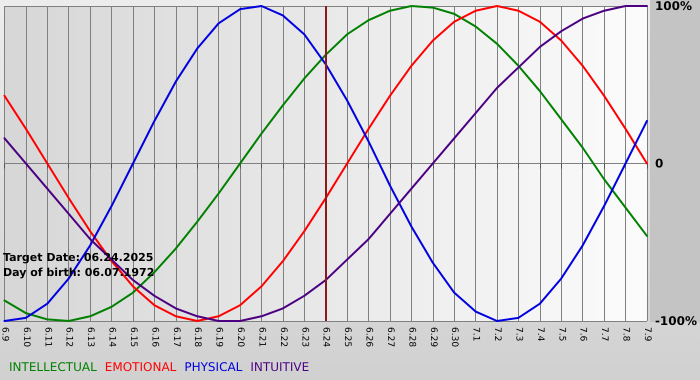 The width and height of the screenshot is (700, 380). I want to click on text: EMOTIONAL, so click(140, 367).